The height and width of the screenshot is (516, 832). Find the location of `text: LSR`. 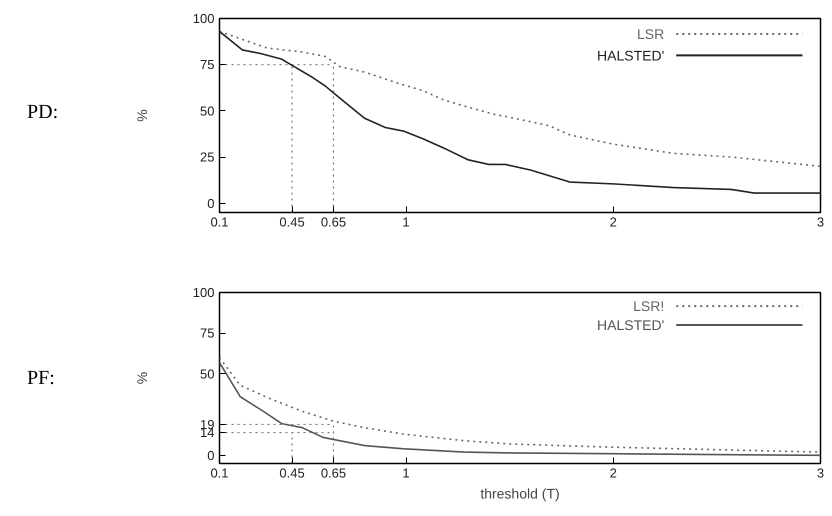

text: LSR is located at coordinates (650, 34).